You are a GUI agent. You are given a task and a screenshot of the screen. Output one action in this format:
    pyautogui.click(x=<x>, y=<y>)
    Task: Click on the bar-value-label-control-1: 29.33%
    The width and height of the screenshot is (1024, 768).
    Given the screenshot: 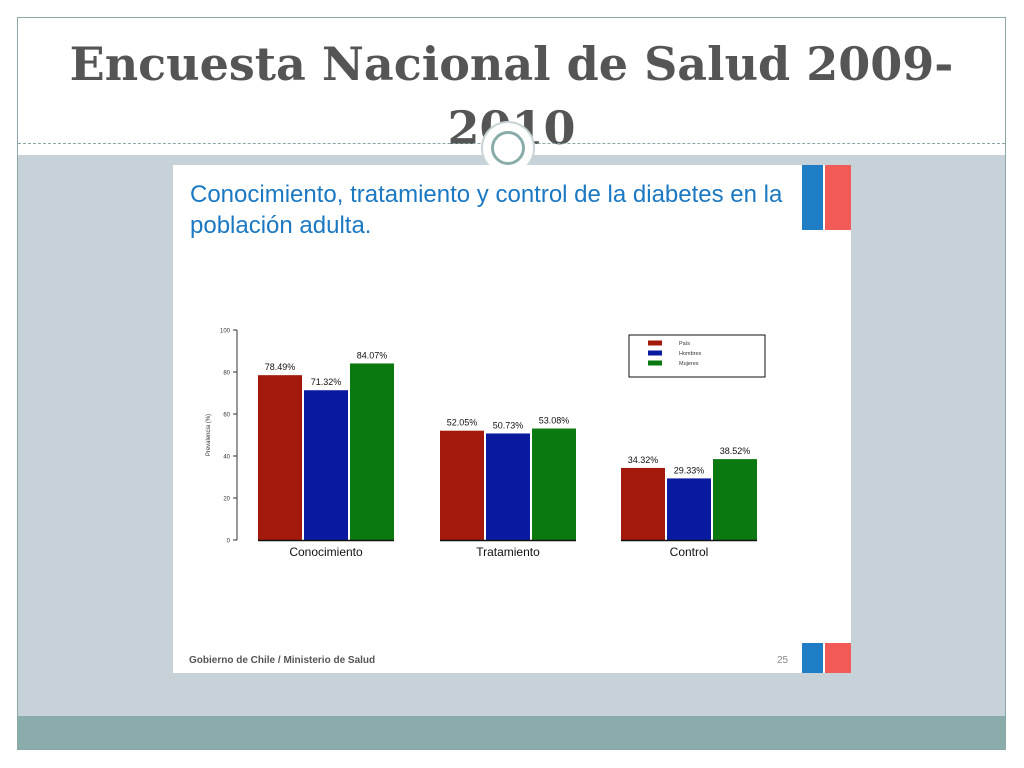 What is the action you would take?
    pyautogui.click(x=689, y=470)
    